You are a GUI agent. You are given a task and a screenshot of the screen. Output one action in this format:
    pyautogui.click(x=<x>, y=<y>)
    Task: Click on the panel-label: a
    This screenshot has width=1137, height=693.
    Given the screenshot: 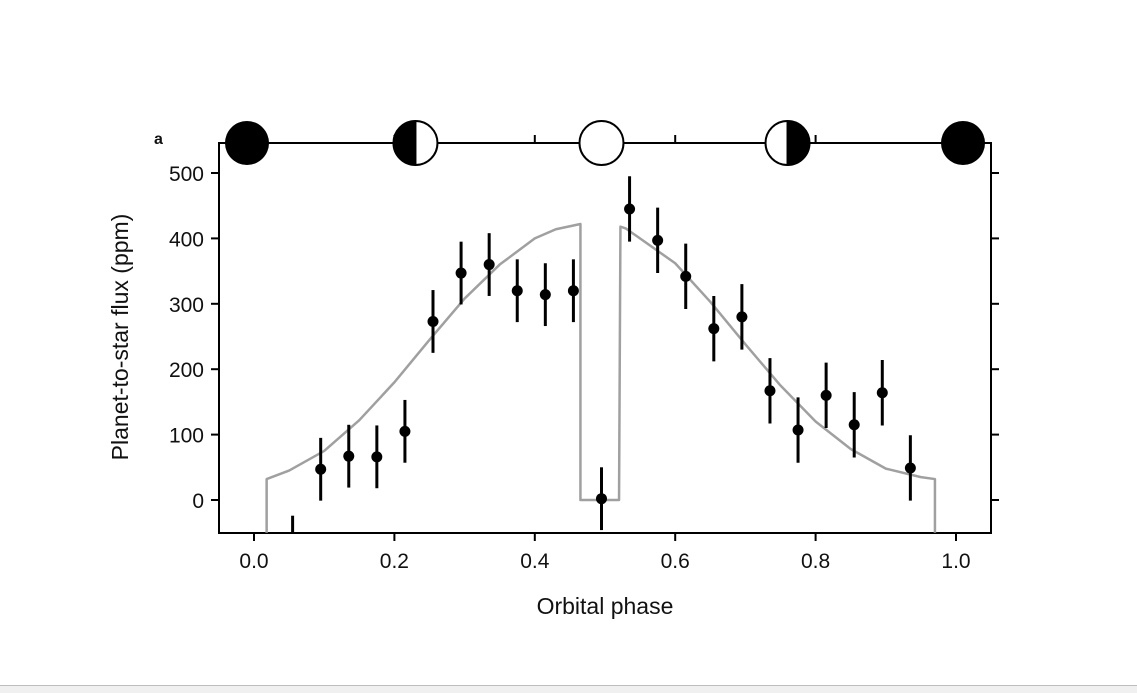 What is the action you would take?
    pyautogui.click(x=158, y=139)
    